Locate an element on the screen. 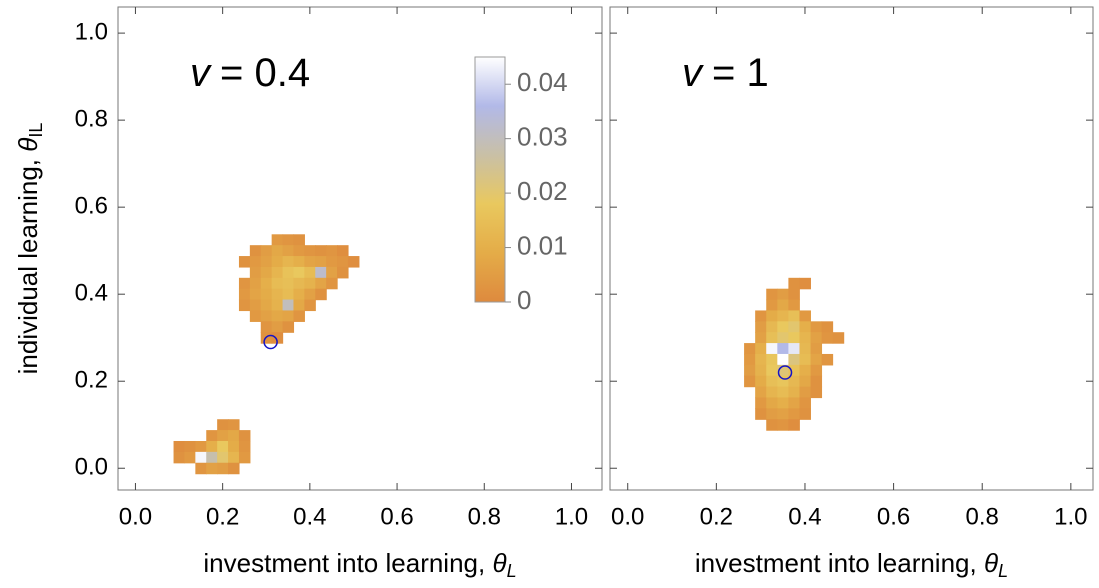  x-label-symbol: θ is located at coordinates (499, 563).